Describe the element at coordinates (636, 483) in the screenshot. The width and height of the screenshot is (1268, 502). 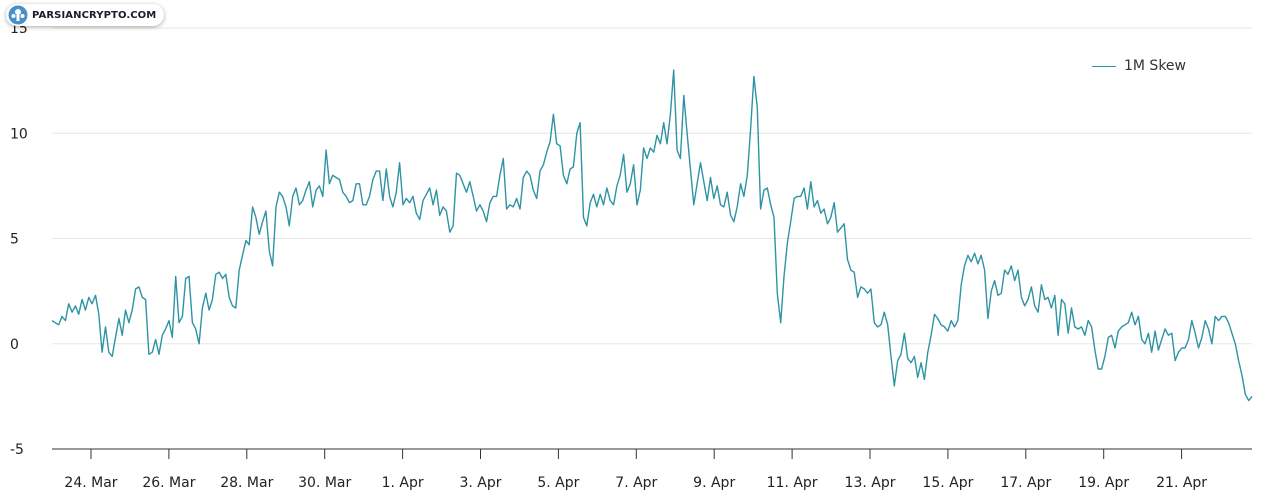
I see `x-tick-label: 7. Apr` at that location.